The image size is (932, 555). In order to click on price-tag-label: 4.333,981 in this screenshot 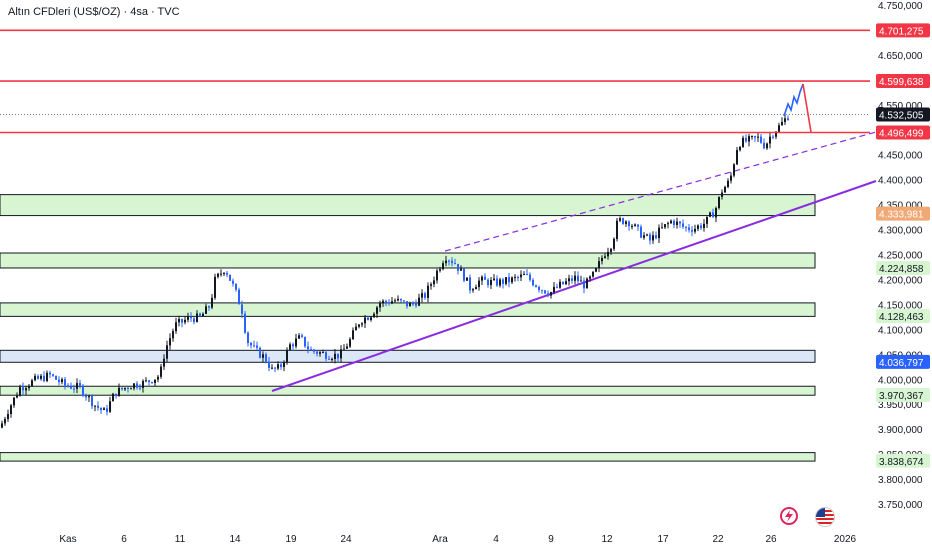, I will do `click(901, 215)`.